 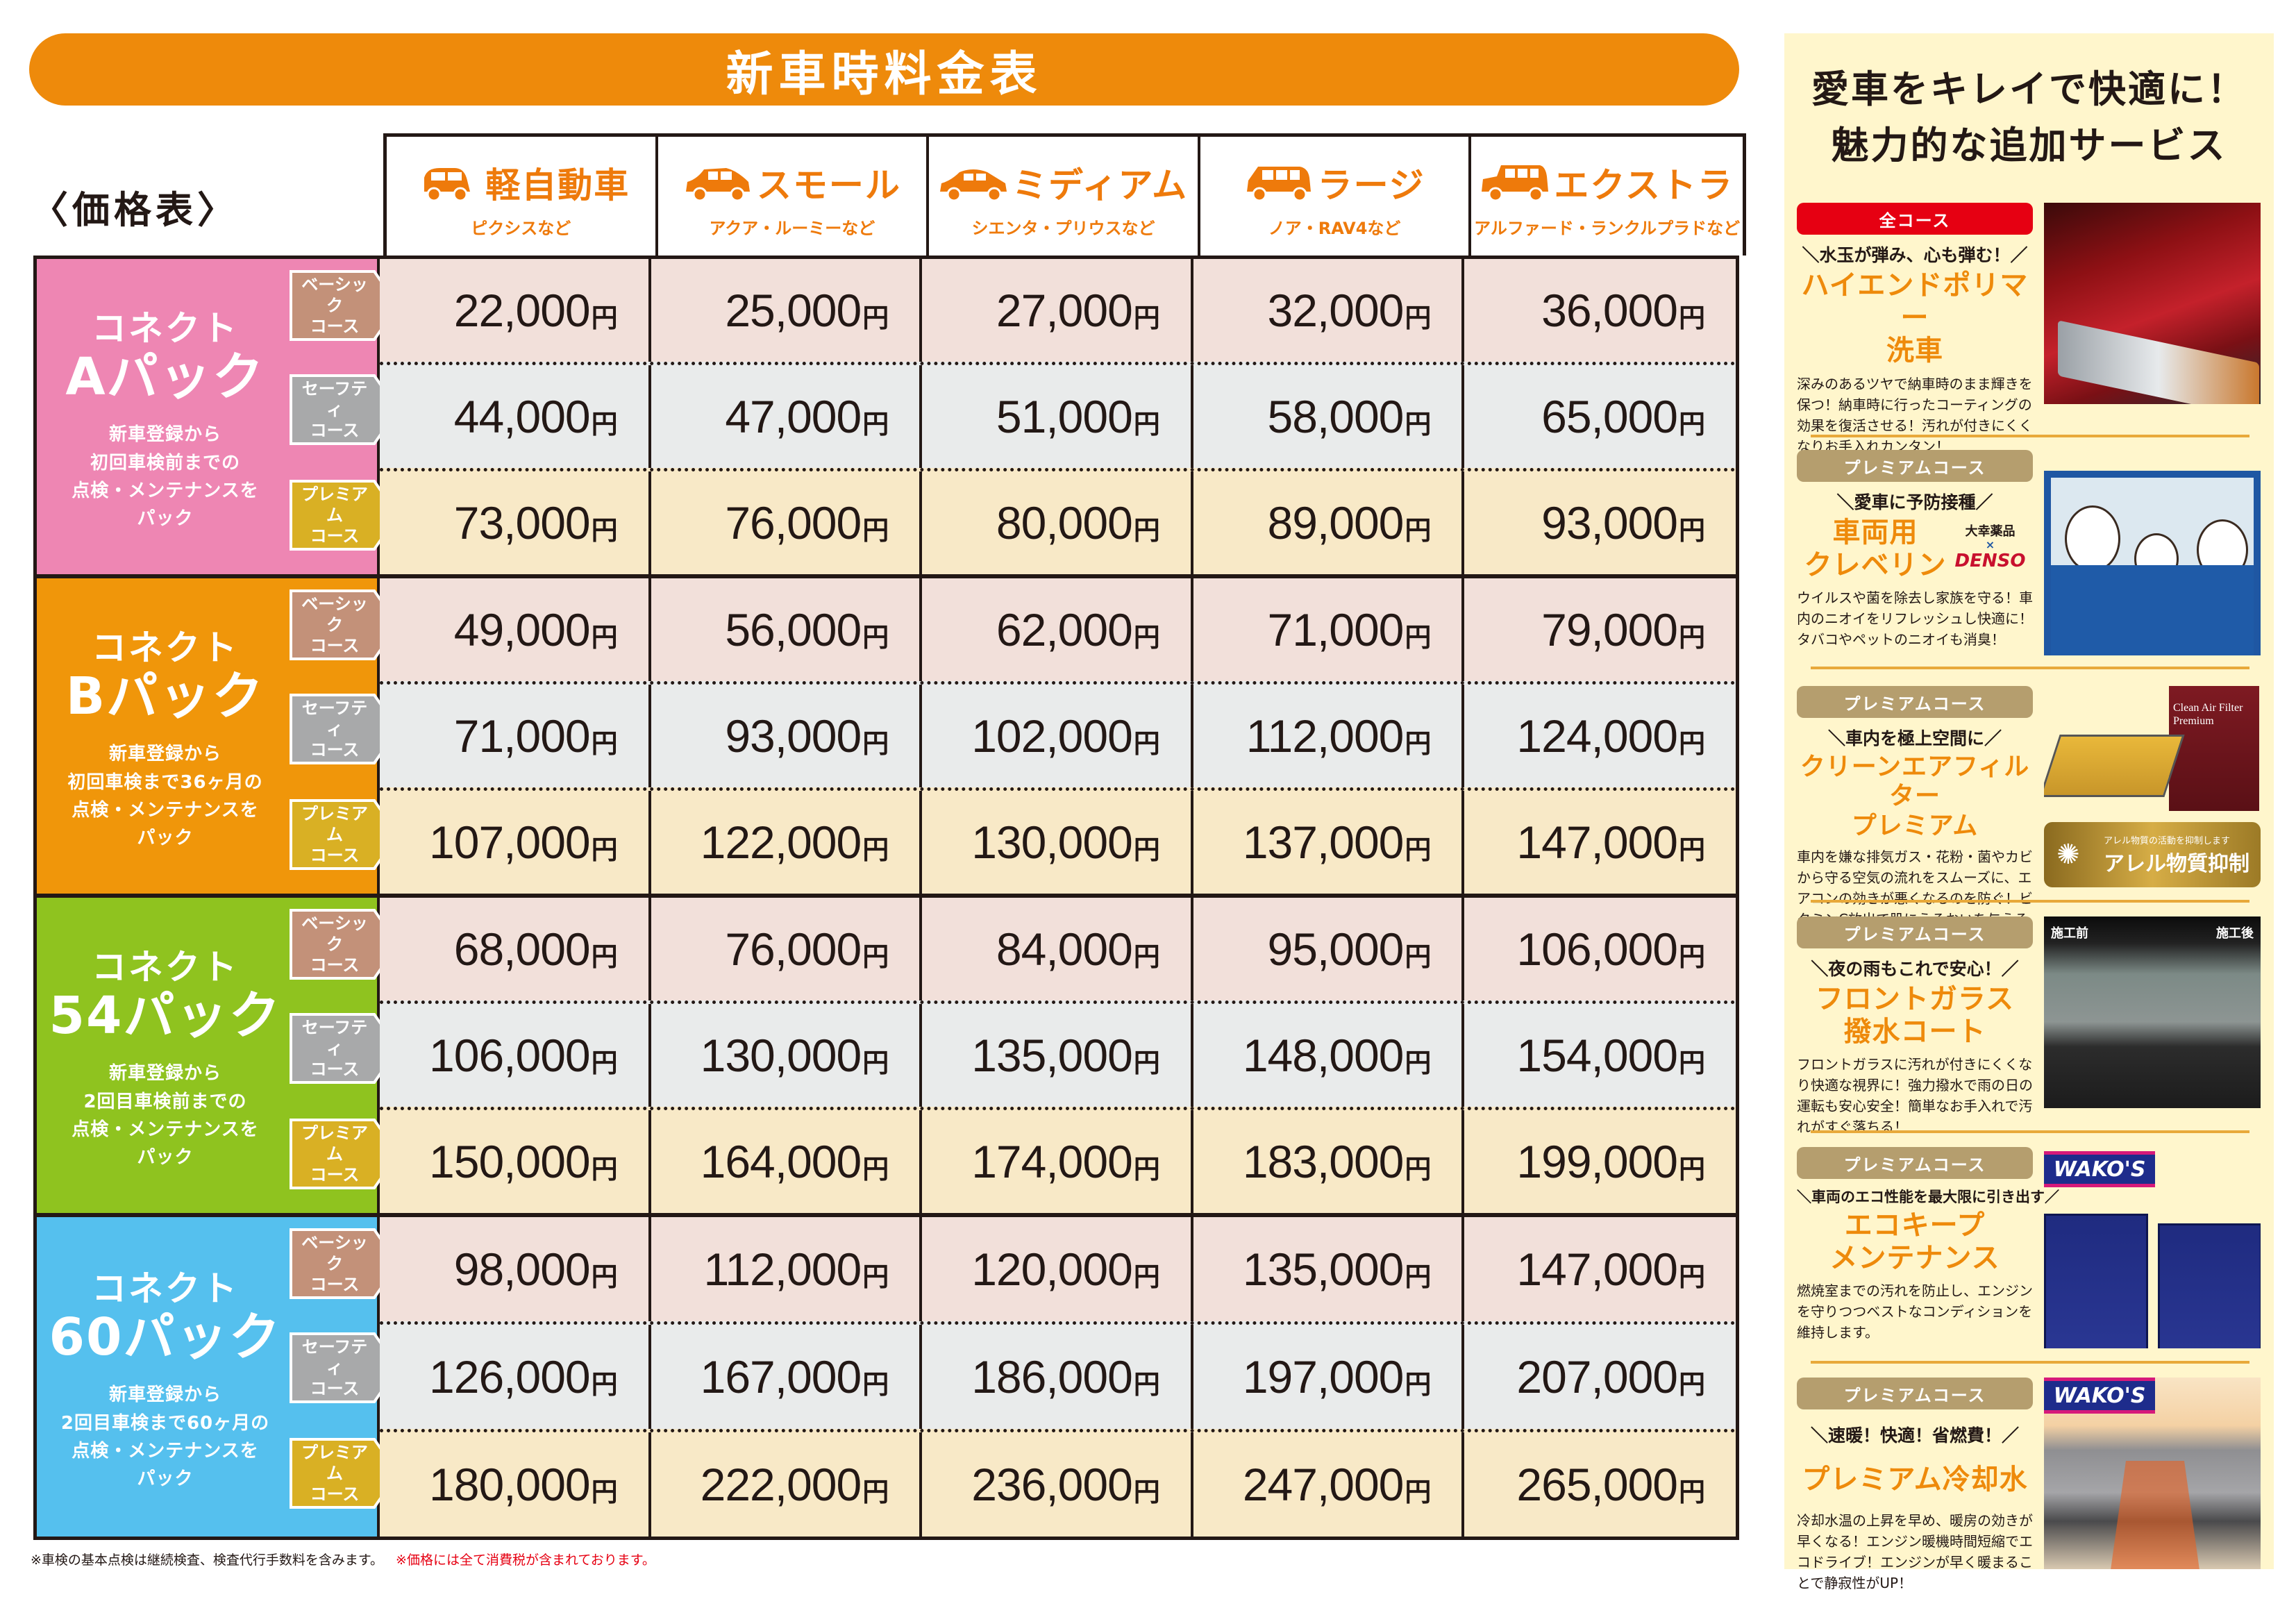 What do you see at coordinates (1914, 1242) in the screenshot?
I see `service-name: エコキープ メンテナンス` at bounding box center [1914, 1242].